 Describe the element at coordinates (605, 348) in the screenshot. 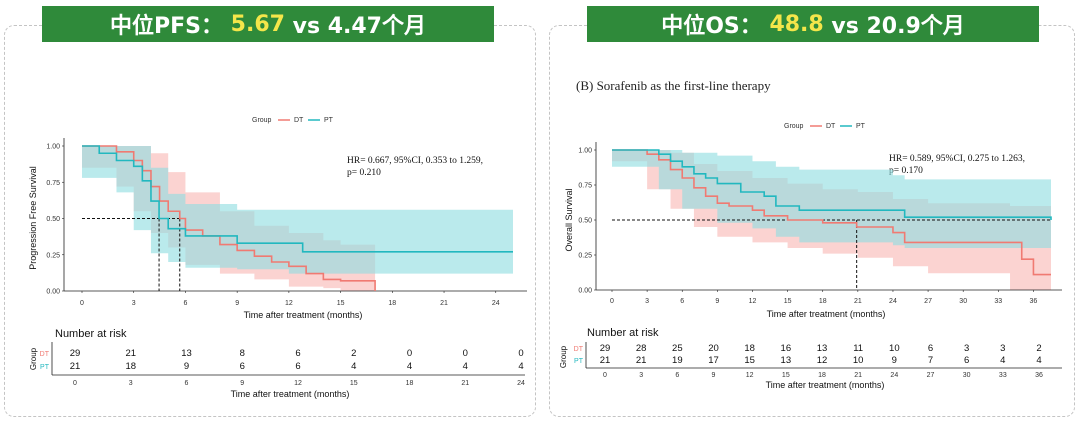

I see `os-risk-count-dt: 29` at that location.